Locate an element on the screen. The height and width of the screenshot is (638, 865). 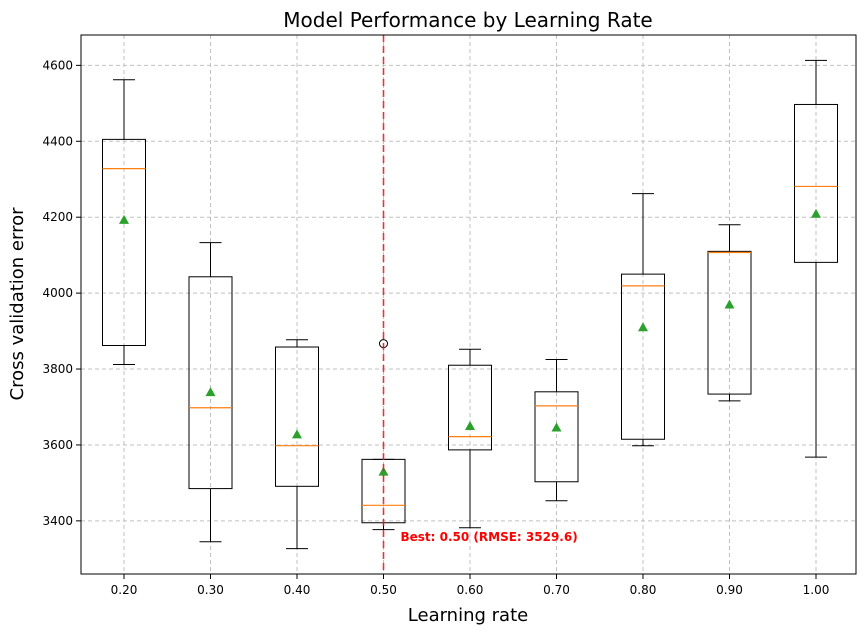
x-tick-label: 0.30 is located at coordinates (210, 590).